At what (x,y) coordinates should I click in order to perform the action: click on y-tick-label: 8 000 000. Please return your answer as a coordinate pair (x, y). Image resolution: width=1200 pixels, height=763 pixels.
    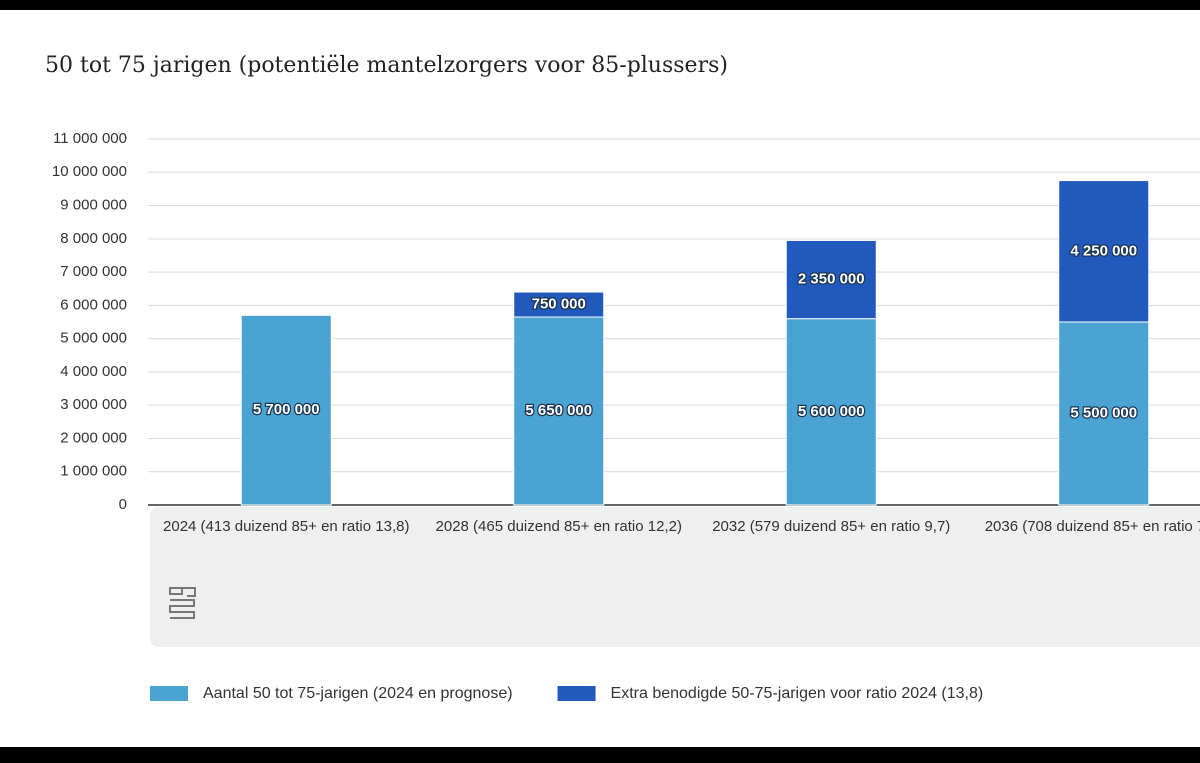
    Looking at the image, I should click on (93, 238).